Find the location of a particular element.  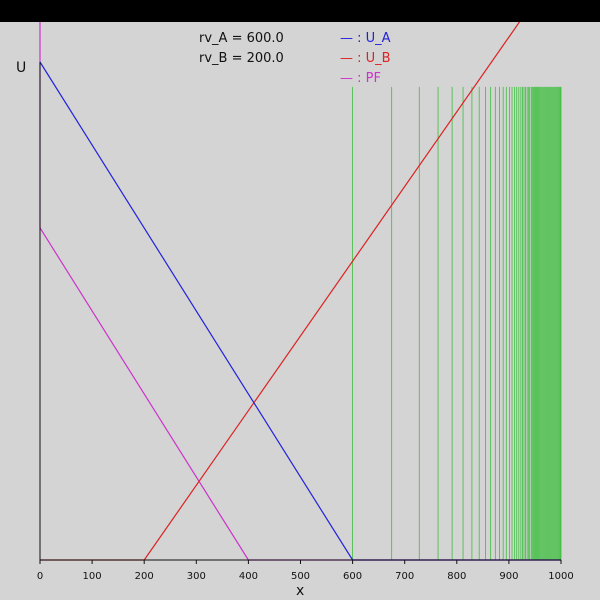

x-tick-label-300: 300 is located at coordinates (196, 576).